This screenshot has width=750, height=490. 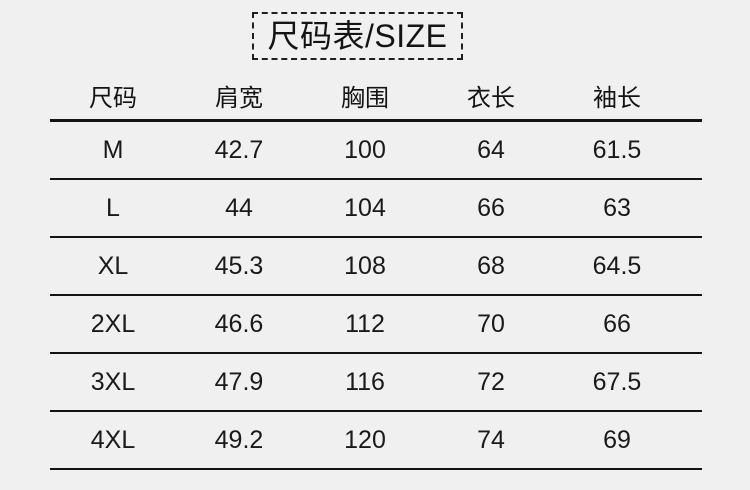 I want to click on cell-value: 42.7, so click(x=239, y=149).